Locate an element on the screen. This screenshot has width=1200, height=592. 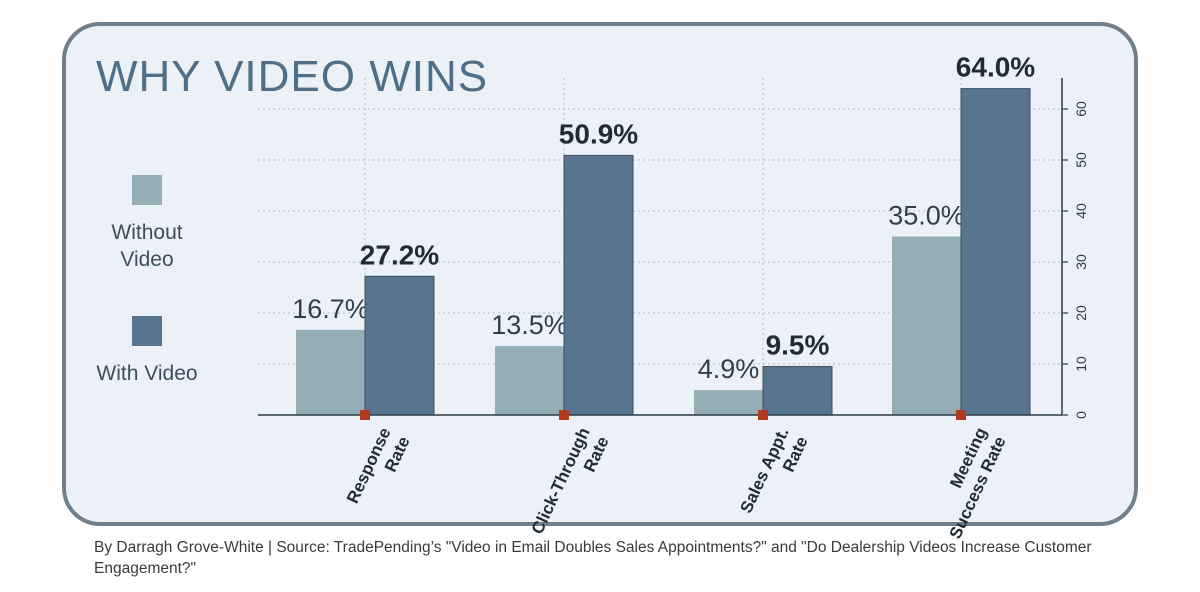
bar-without-video-sales-appt-rate is located at coordinates (728, 402).